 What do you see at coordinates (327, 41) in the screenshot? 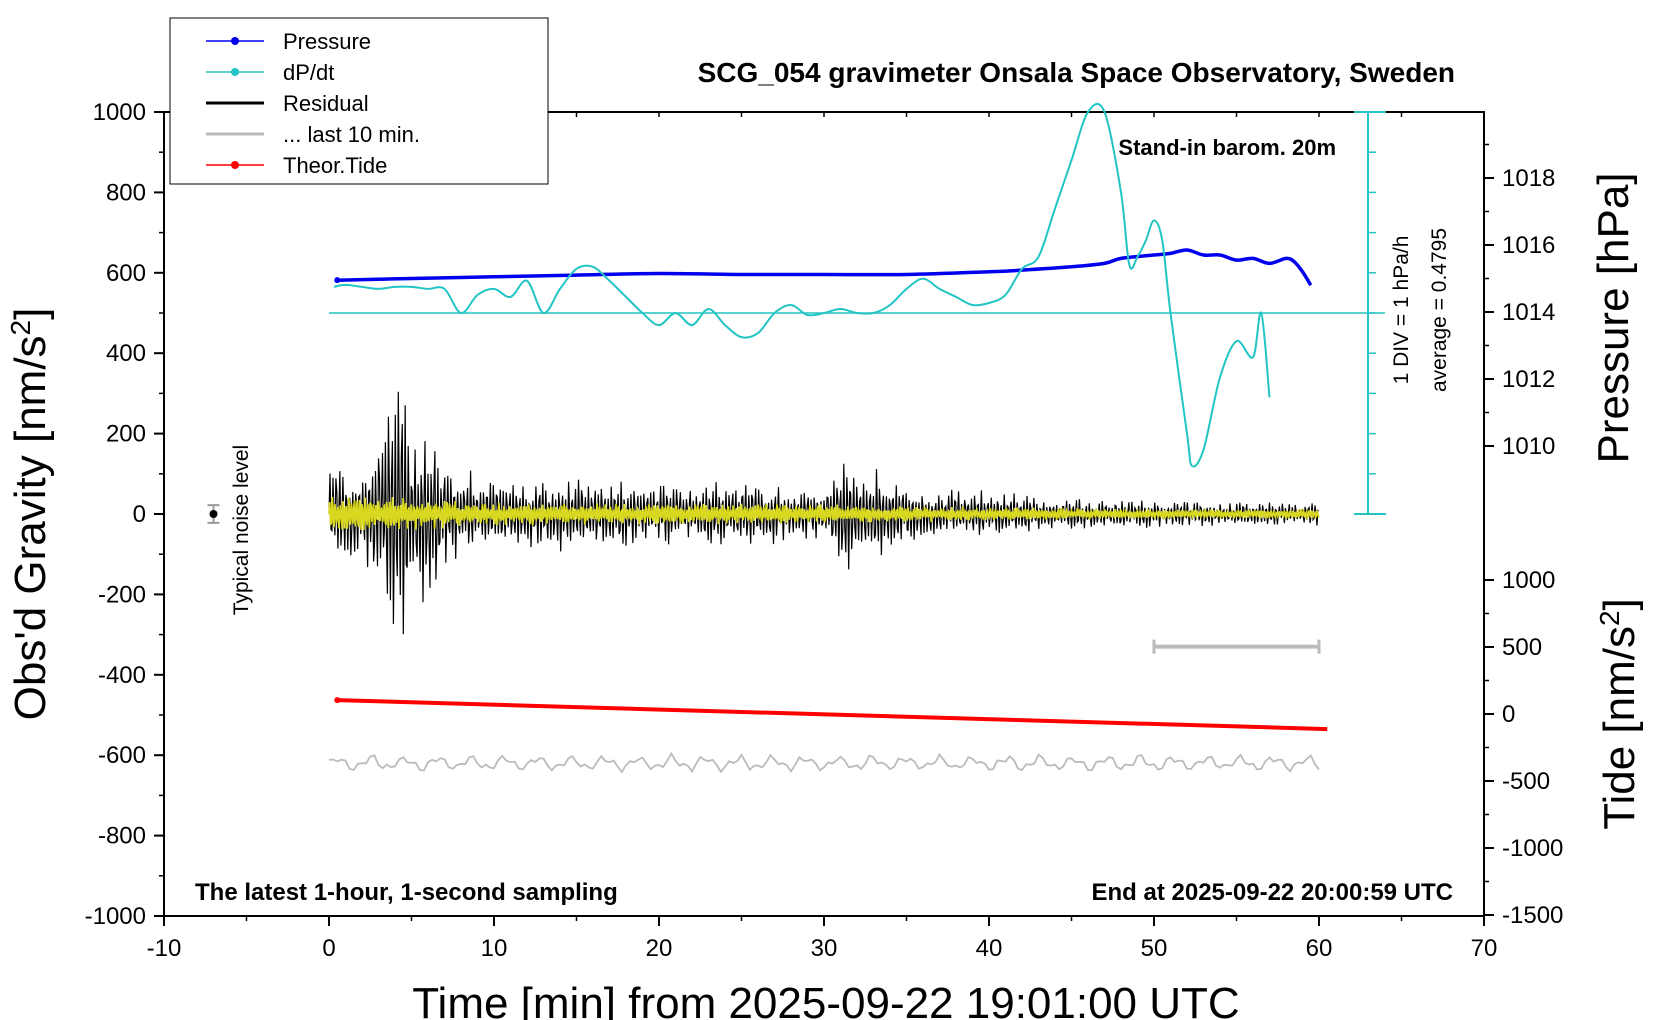
I see `legend-label: Pressure` at bounding box center [327, 41].